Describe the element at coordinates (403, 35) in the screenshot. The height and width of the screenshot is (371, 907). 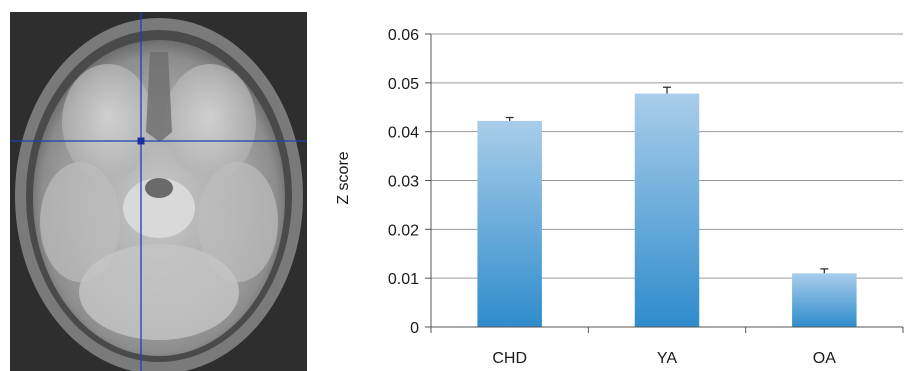
I see `y-tick-label: 0.06` at that location.